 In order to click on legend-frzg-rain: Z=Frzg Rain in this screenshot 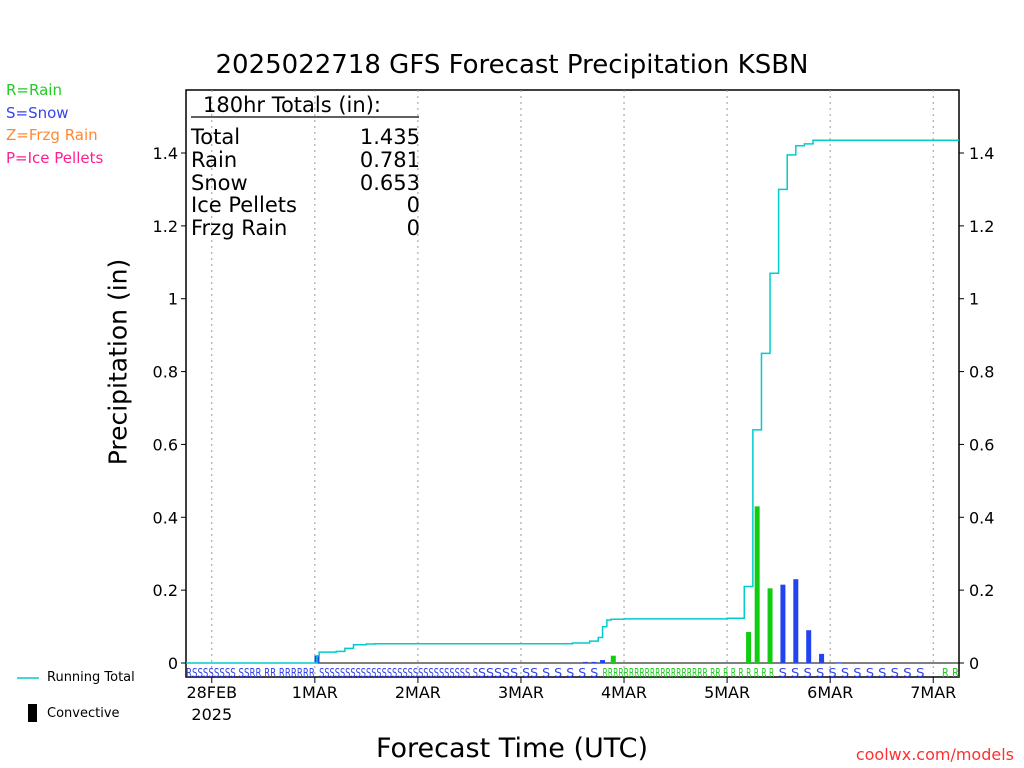, I will do `click(52, 135)`.